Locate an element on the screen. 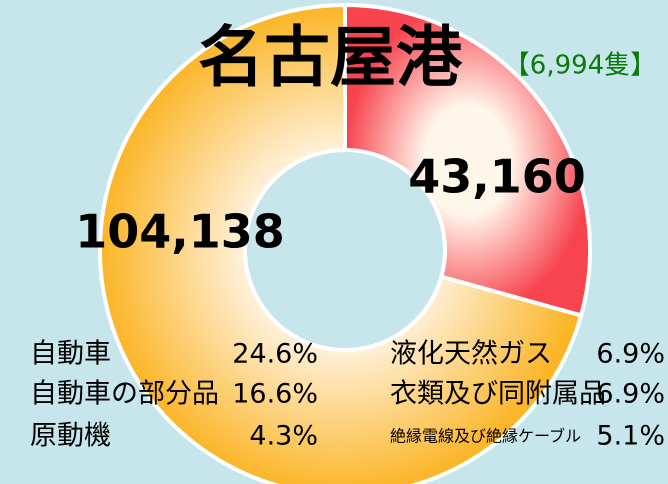 This screenshot has width=668, height=484. item-share: 16.6% is located at coordinates (275, 394).